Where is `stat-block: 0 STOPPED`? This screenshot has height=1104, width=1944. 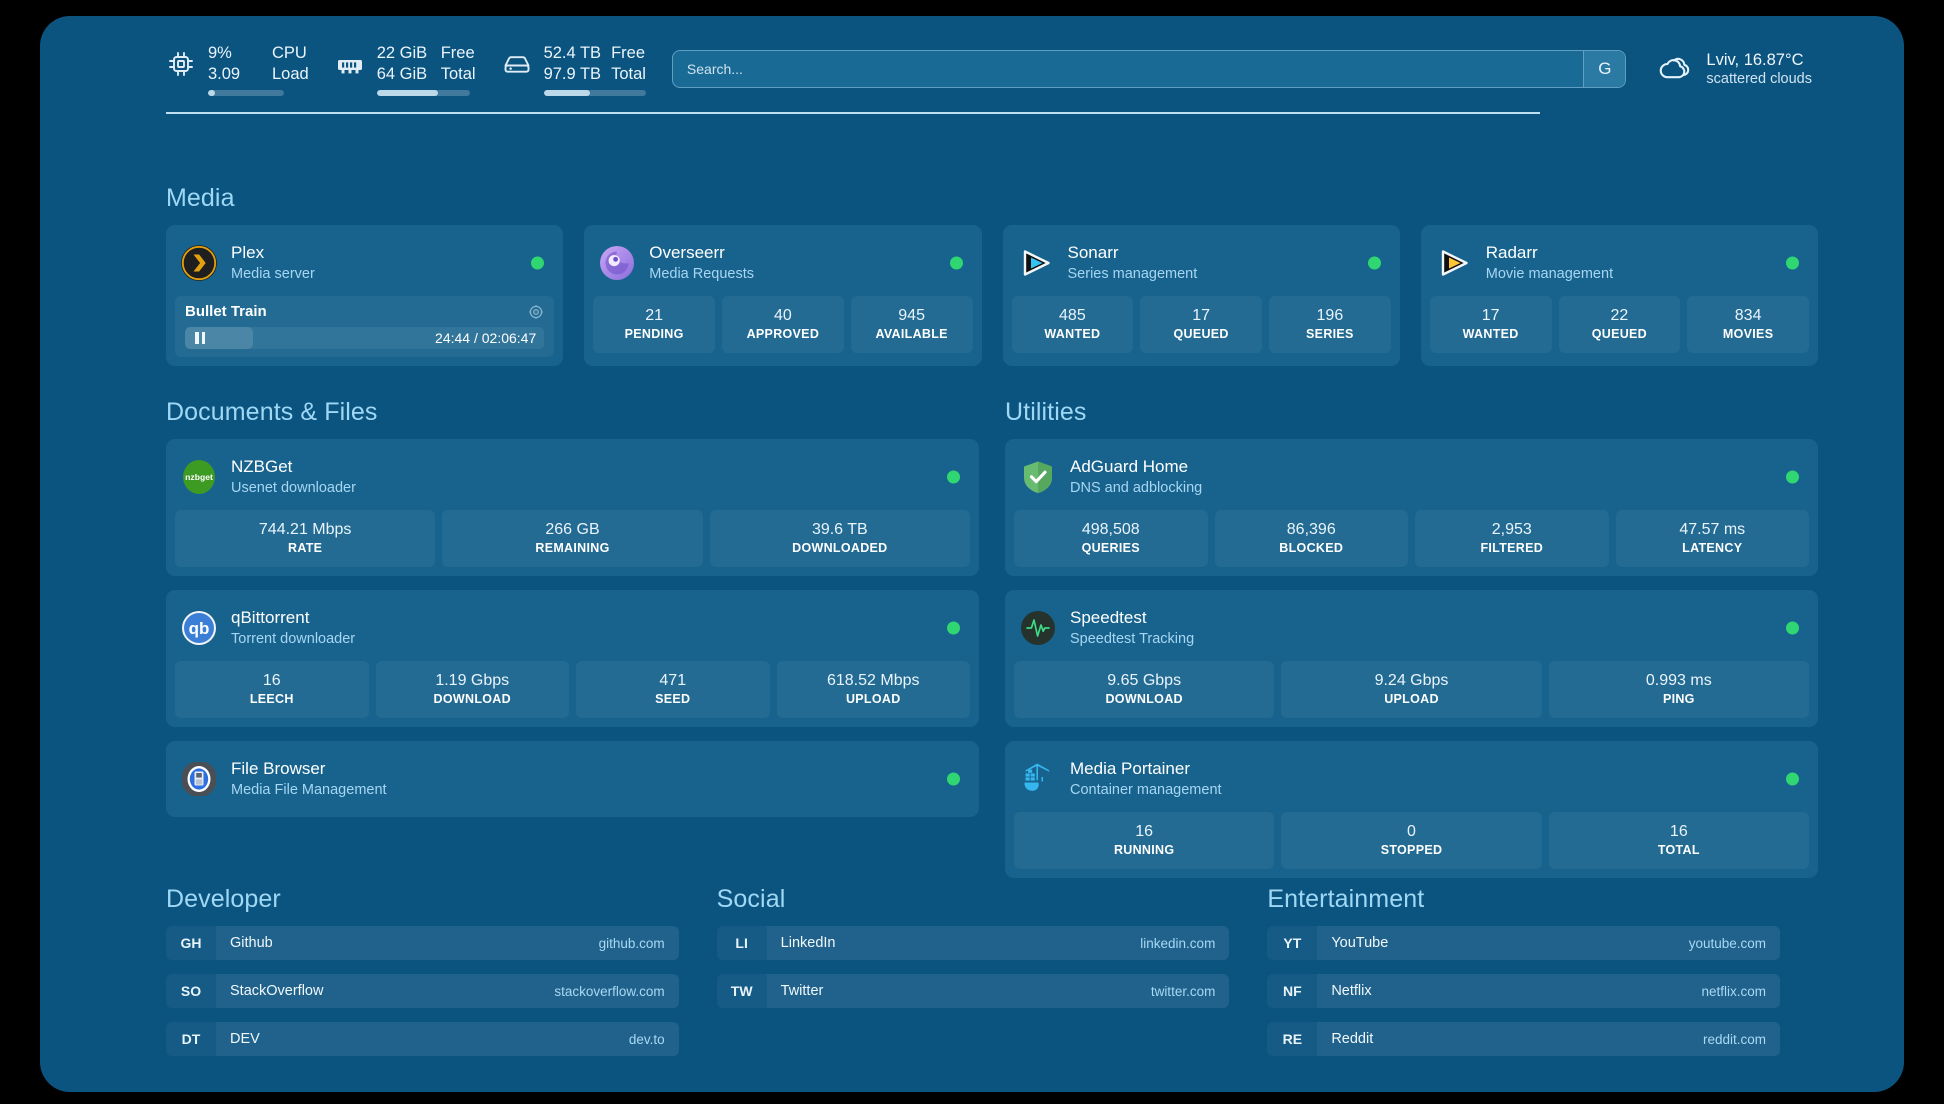 stat-block: 0 STOPPED is located at coordinates (1411, 840).